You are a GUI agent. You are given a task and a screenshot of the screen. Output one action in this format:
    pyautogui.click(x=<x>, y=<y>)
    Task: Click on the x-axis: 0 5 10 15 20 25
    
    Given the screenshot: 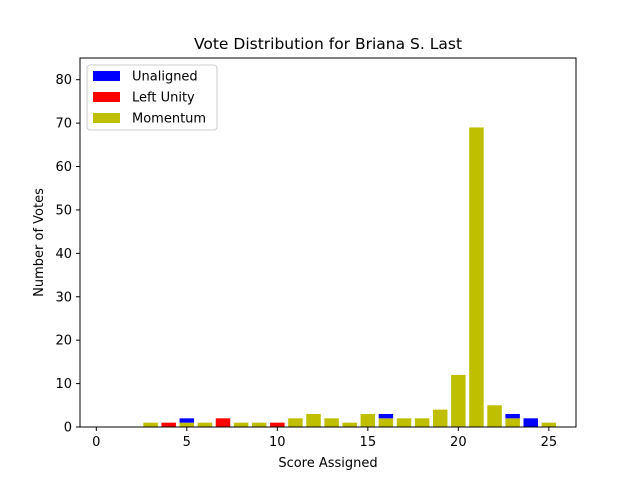 What is the action you would take?
    pyautogui.click(x=324, y=438)
    